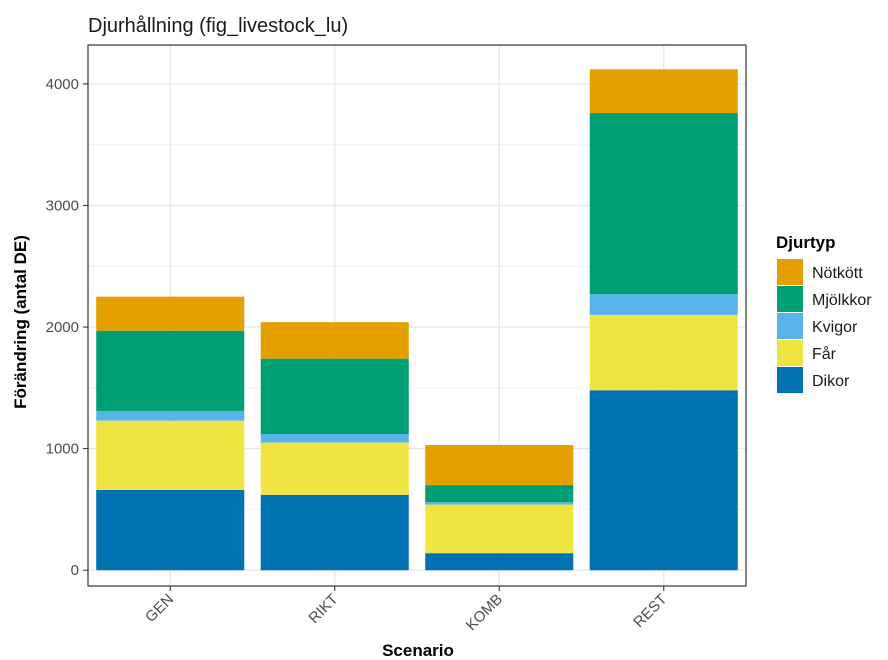 Image resolution: width=888 pixels, height=660 pixels. What do you see at coordinates (499, 465) in the screenshot?
I see `bar-komb-nötkött` at bounding box center [499, 465].